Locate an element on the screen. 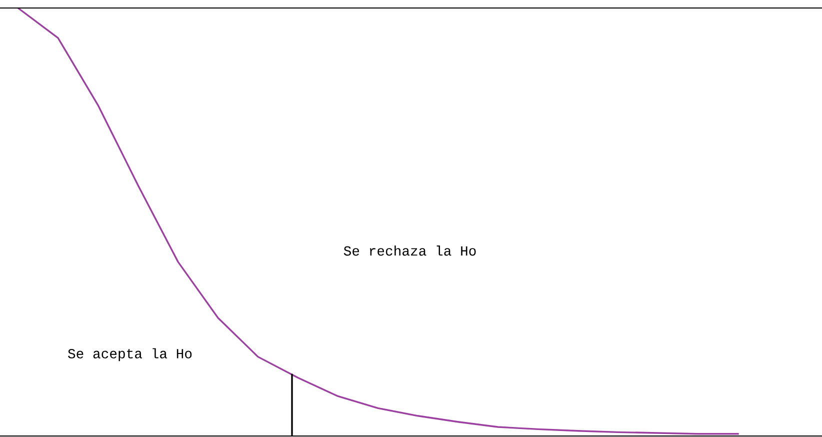  annotation: Se acepta la Ho is located at coordinates (130, 355).